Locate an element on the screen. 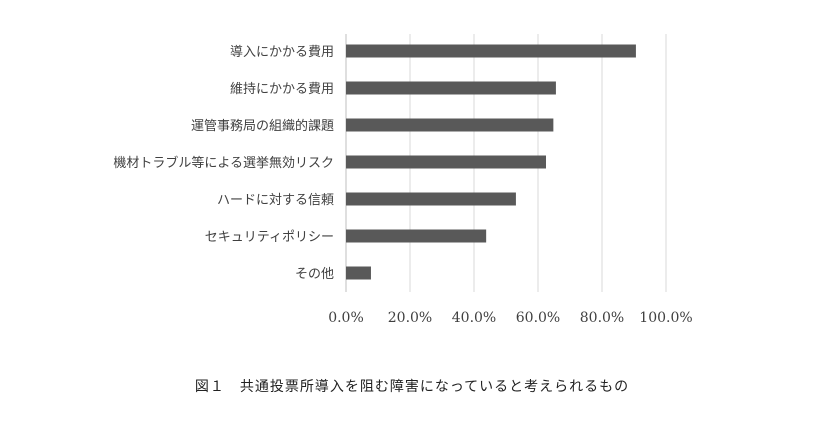 This screenshot has height=422, width=824. x-tick-label: 0.0% is located at coordinates (346, 318).